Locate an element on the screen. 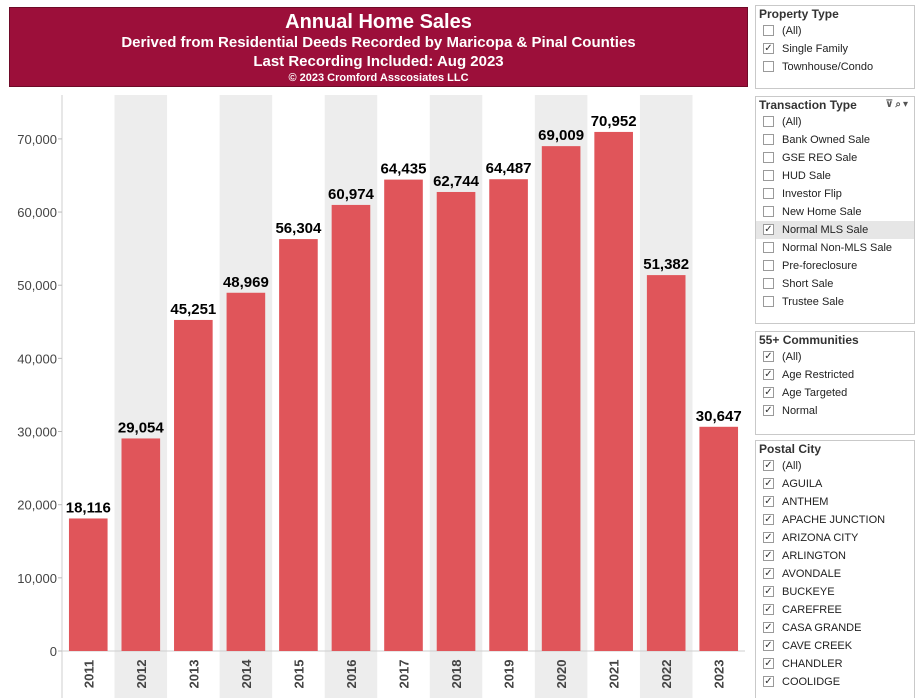 The image size is (916, 698). filter-option-label: GSE REO Sale is located at coordinates (820, 158).